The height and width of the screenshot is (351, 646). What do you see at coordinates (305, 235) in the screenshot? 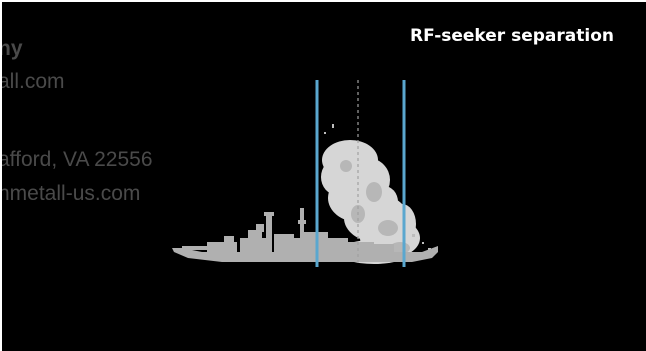
I see `warship-silhouette` at bounding box center [305, 235].